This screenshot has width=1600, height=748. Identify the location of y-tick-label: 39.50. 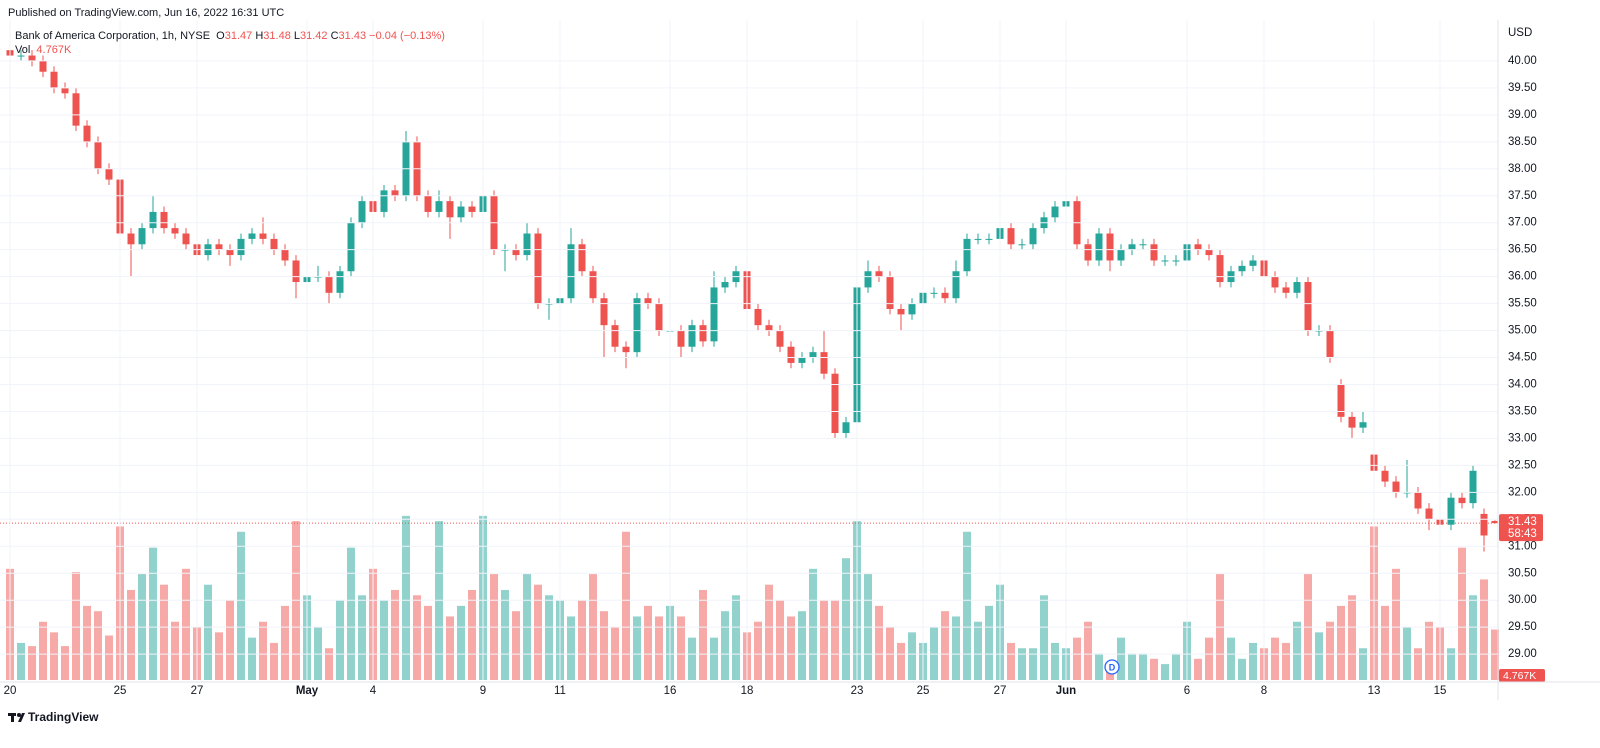
(1522, 88).